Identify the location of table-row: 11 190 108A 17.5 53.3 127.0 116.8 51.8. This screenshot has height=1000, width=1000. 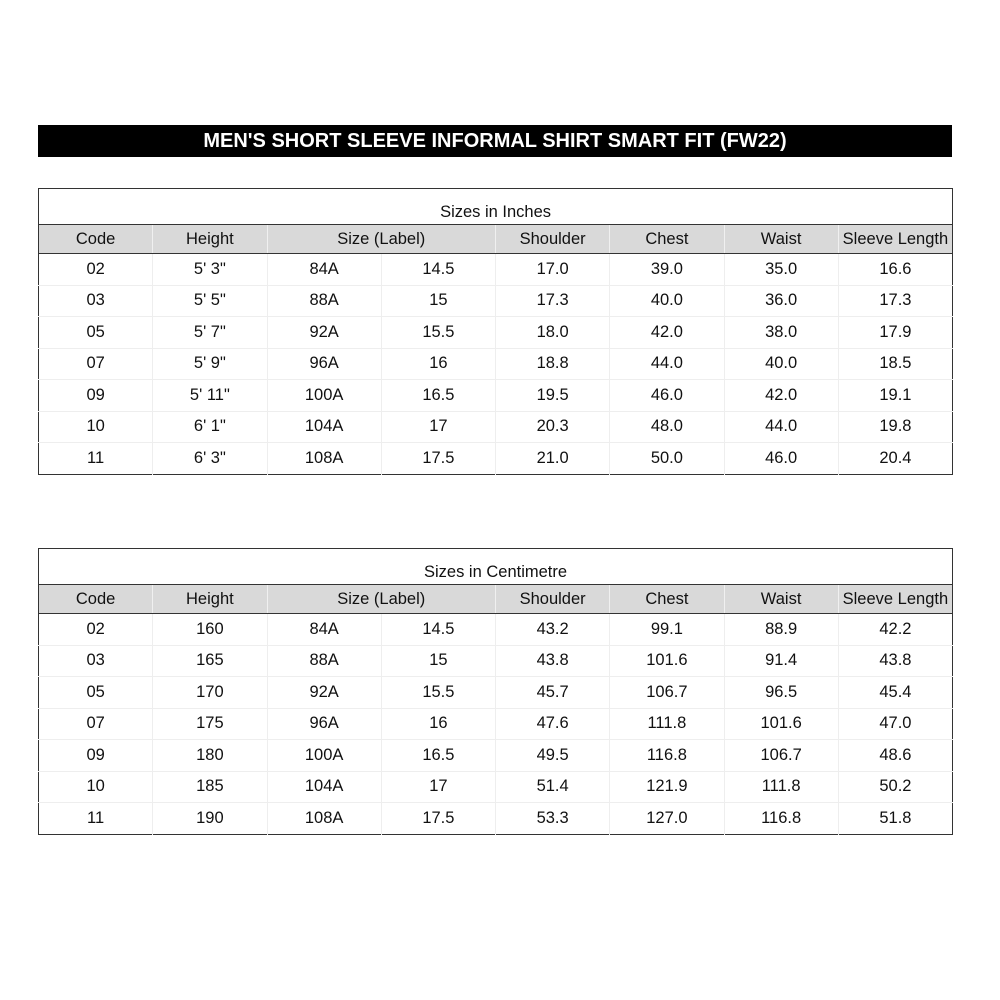
(496, 818).